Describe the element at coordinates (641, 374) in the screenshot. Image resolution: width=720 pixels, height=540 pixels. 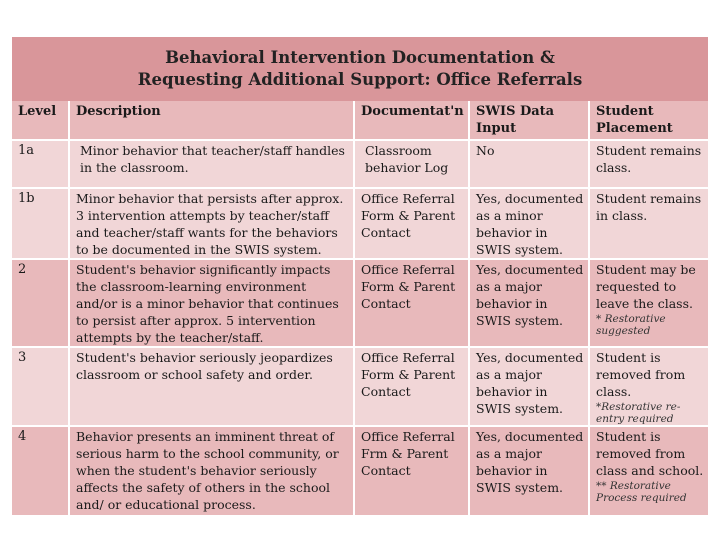
I see `placement-text: Student is removed from class.` at that location.